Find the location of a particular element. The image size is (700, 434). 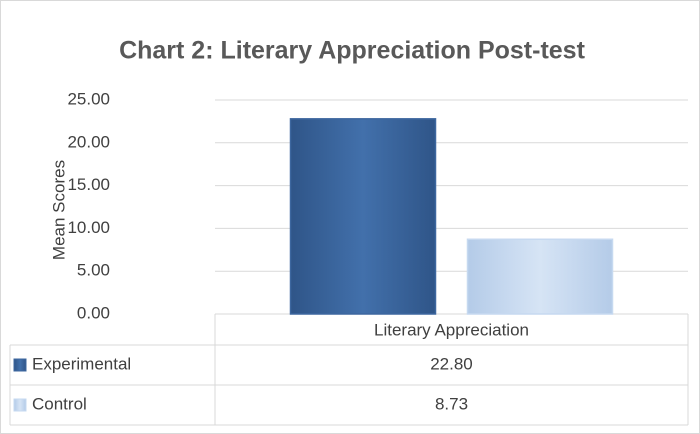

y-tick-label: 25.00 is located at coordinates (88, 98).